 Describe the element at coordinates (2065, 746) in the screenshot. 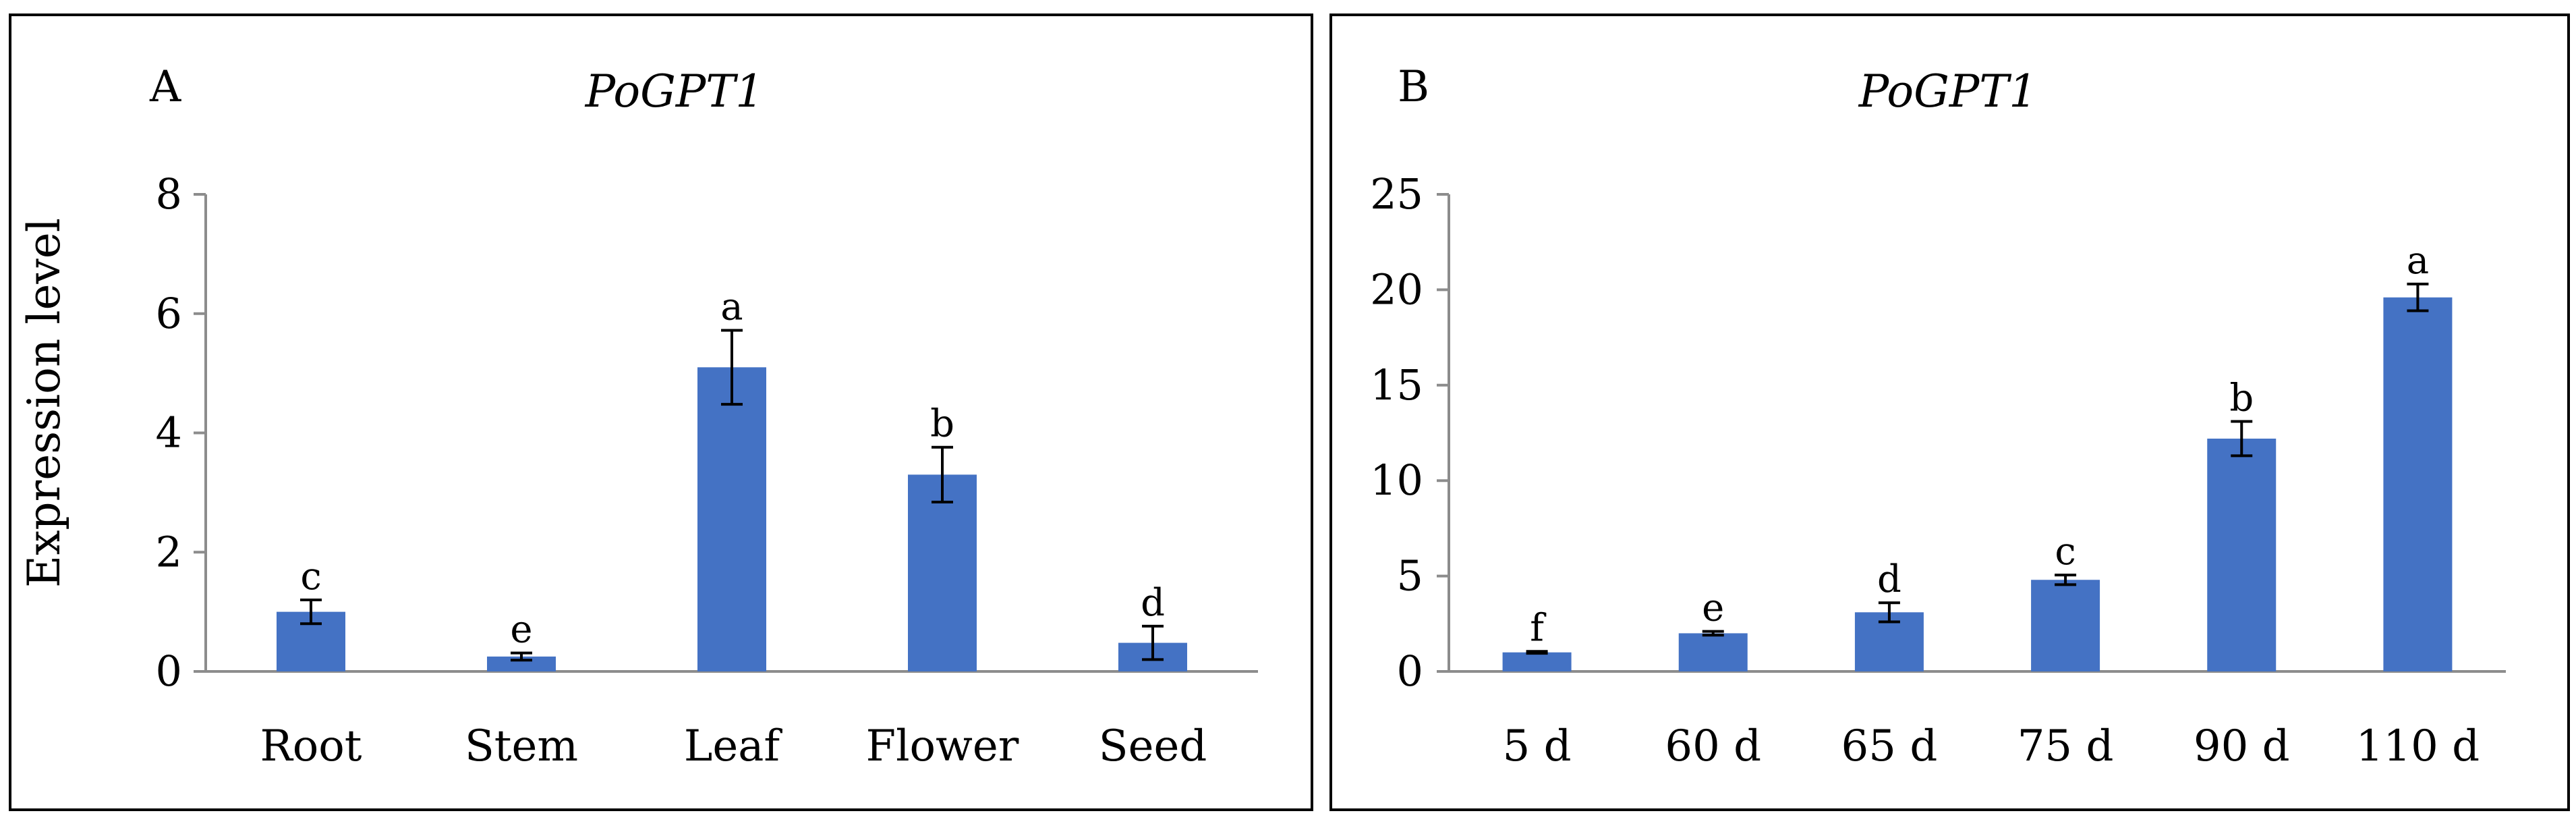

I see `x-tick-label: 75 d` at that location.